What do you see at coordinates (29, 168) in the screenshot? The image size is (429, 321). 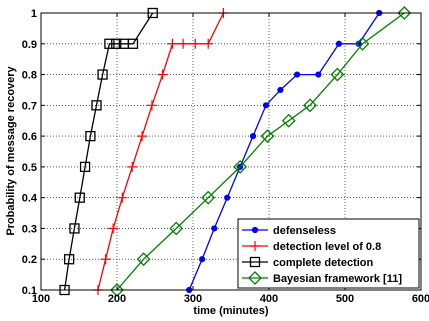 I see `y-tick-label: 0.5` at bounding box center [29, 168].